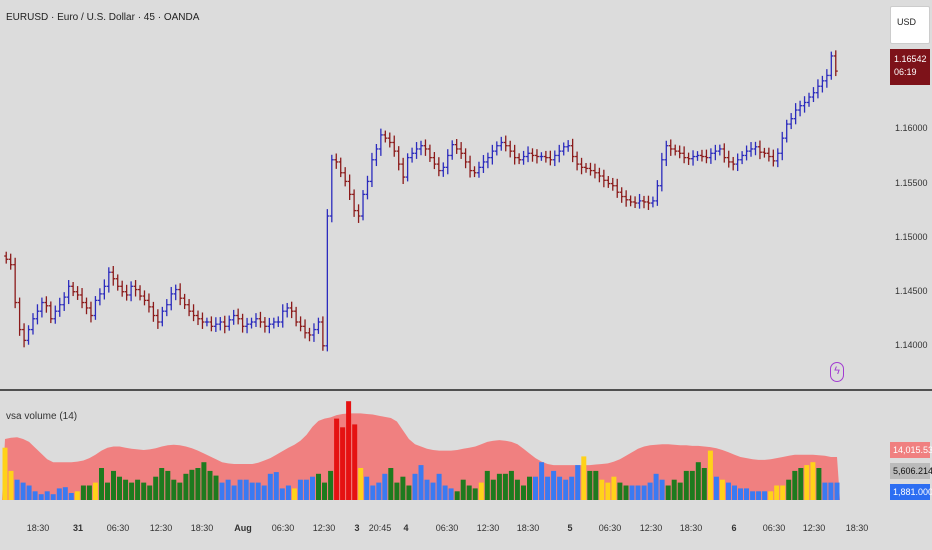 The height and width of the screenshot is (550, 932). I want to click on time-axis-tick: 12:30, so click(488, 528).